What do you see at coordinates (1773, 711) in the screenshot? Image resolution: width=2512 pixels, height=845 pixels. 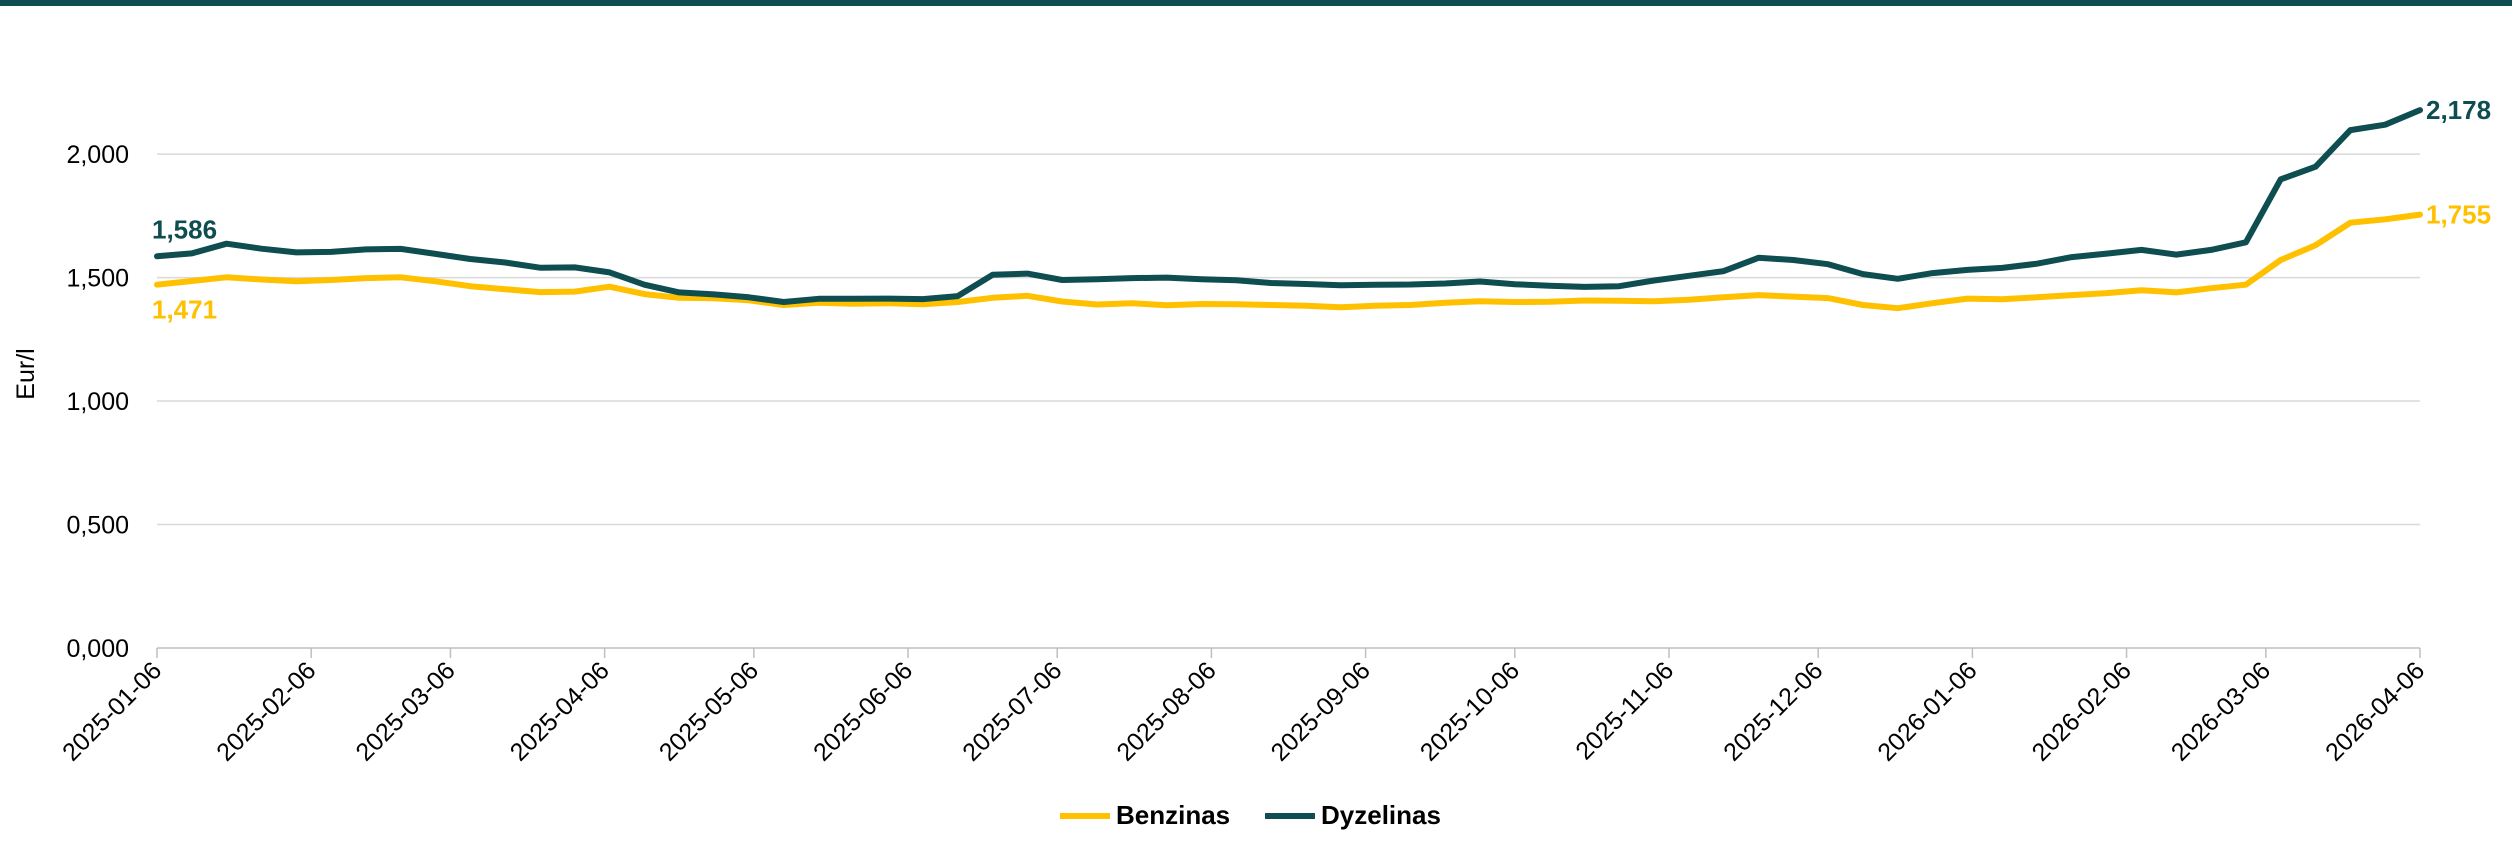 I see `x-tick-label: 2025-12-06` at bounding box center [1773, 711].